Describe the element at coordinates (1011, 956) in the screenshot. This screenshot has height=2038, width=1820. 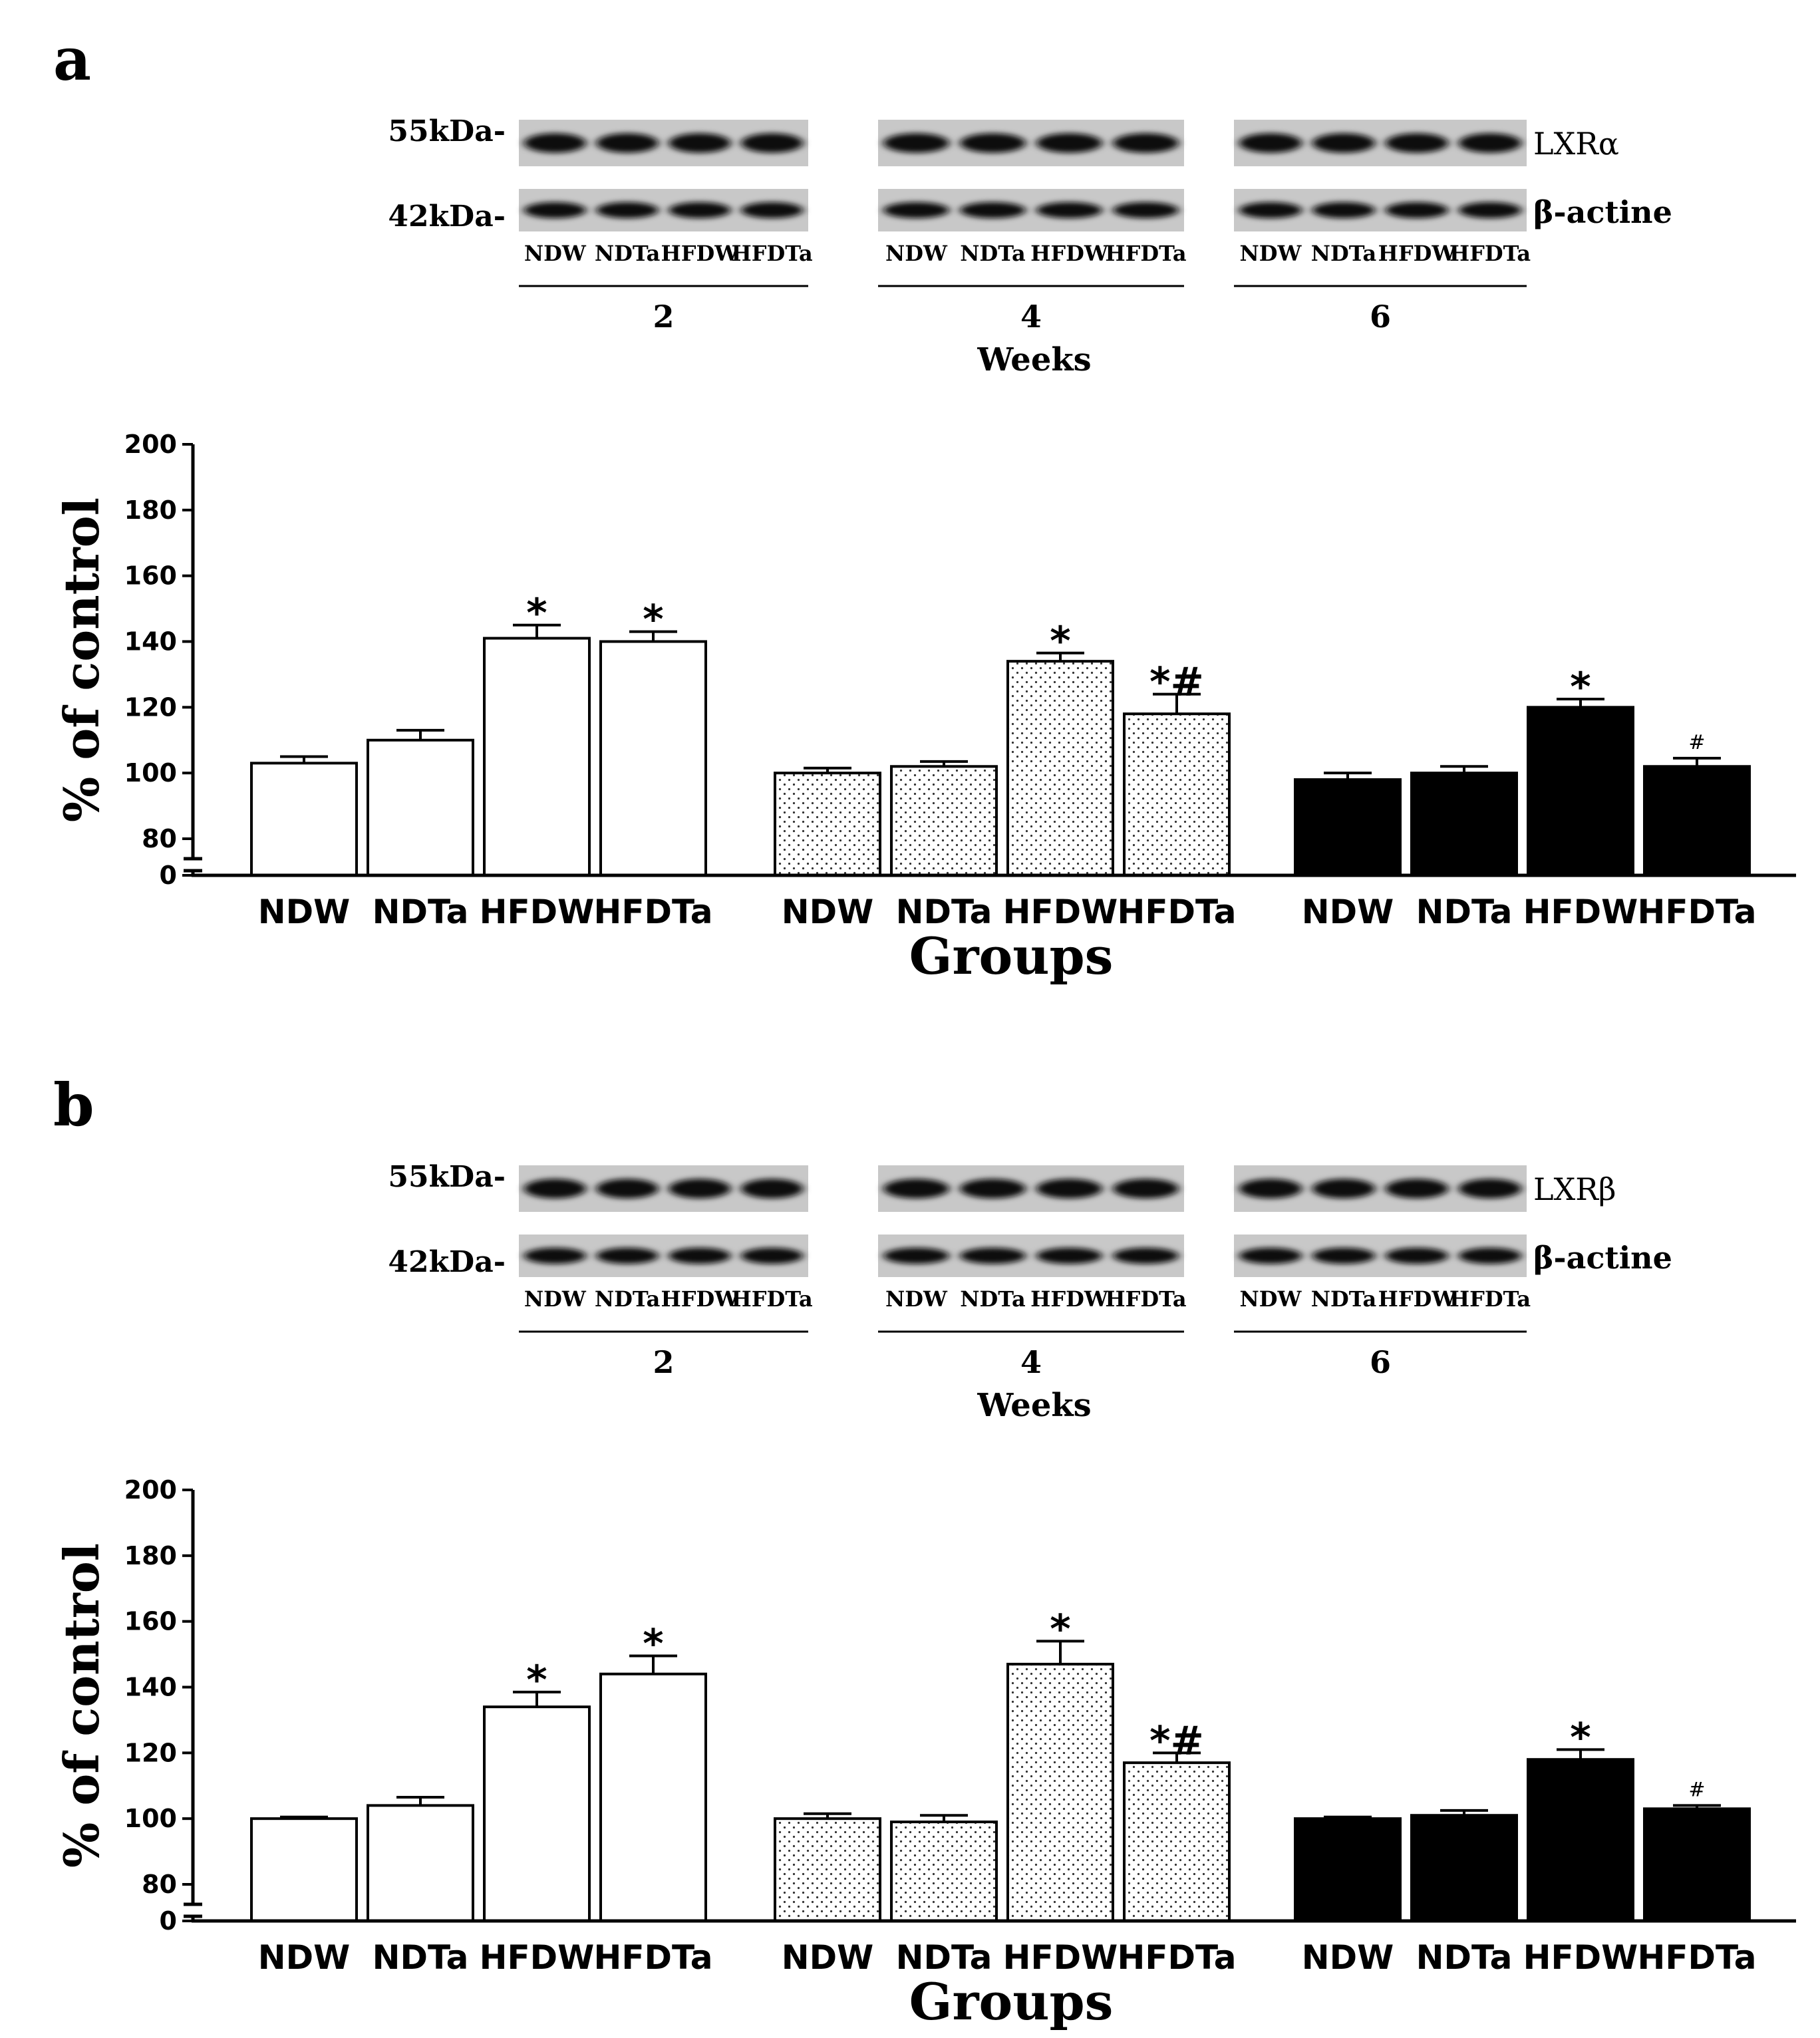
I see `x-axis-label: Groups` at that location.